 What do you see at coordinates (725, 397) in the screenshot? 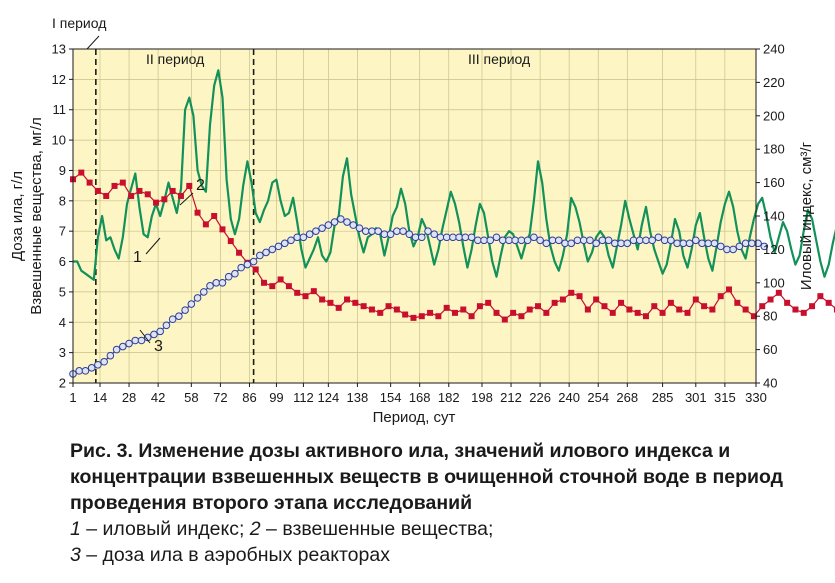
I see `x-tick-label-22: 315` at bounding box center [725, 397].